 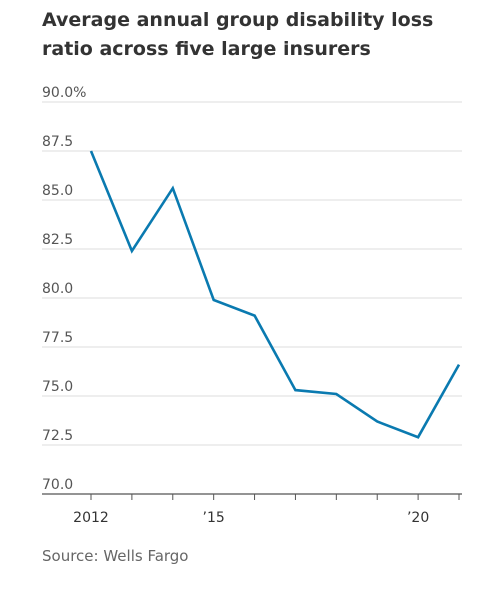 I want to click on y-tick-label: 90.0%, so click(x=64, y=93).